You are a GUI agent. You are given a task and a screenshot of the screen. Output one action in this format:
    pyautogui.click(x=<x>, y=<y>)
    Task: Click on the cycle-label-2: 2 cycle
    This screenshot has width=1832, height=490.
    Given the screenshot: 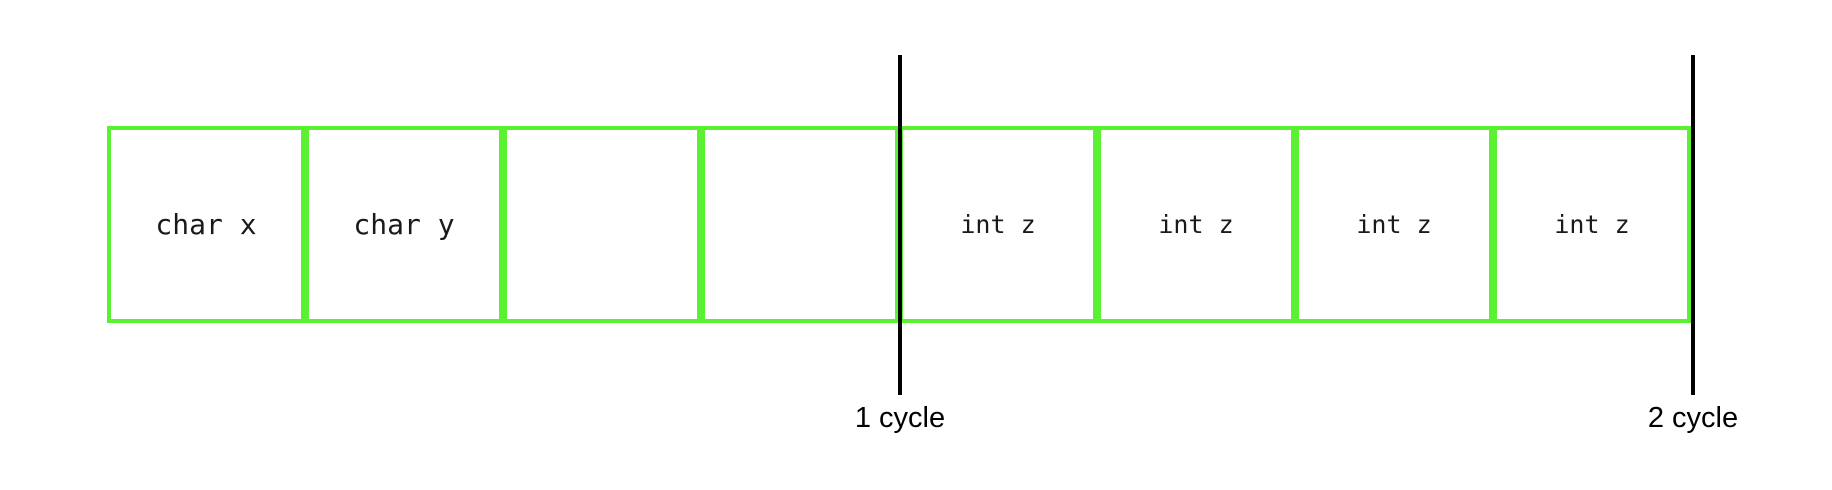 What is the action you would take?
    pyautogui.click(x=1693, y=418)
    